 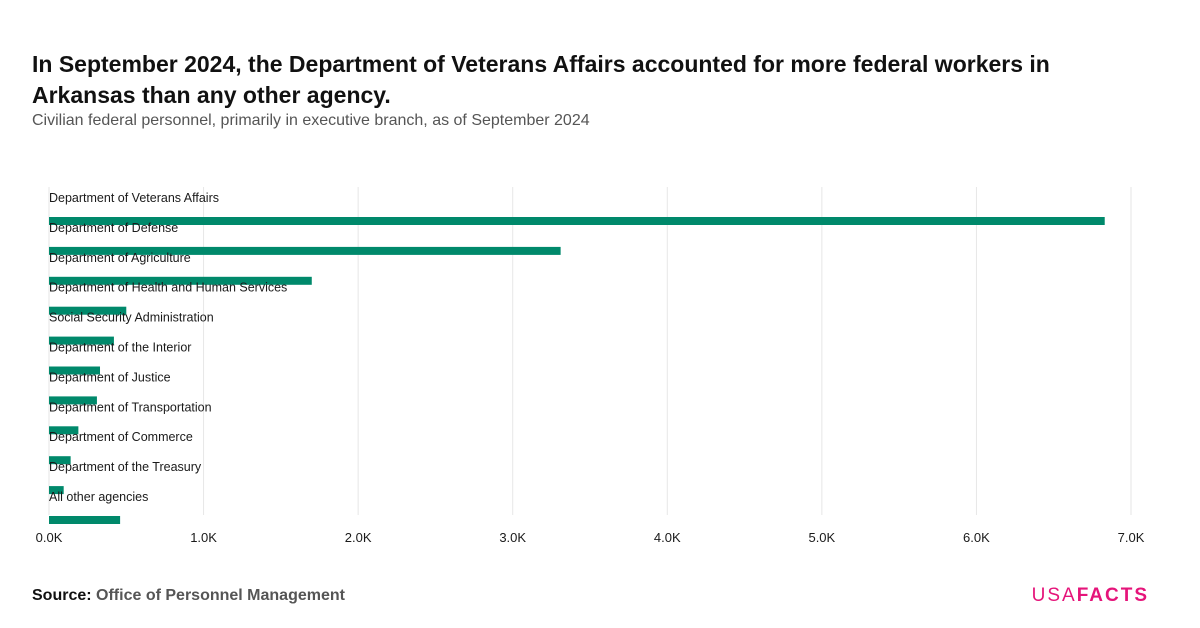 I want to click on category-label: Department of Transportation, so click(x=130, y=407).